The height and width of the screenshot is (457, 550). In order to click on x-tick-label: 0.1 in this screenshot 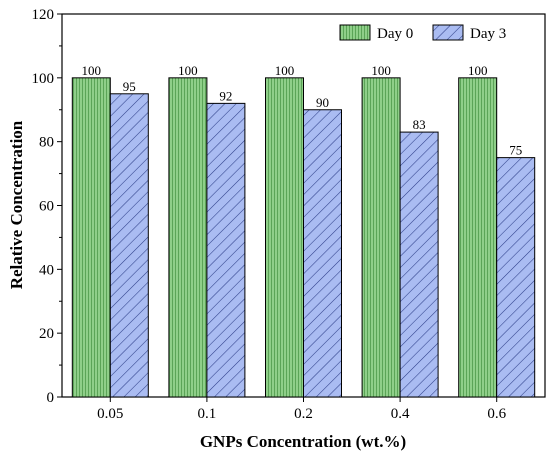, I will do `click(207, 414)`.